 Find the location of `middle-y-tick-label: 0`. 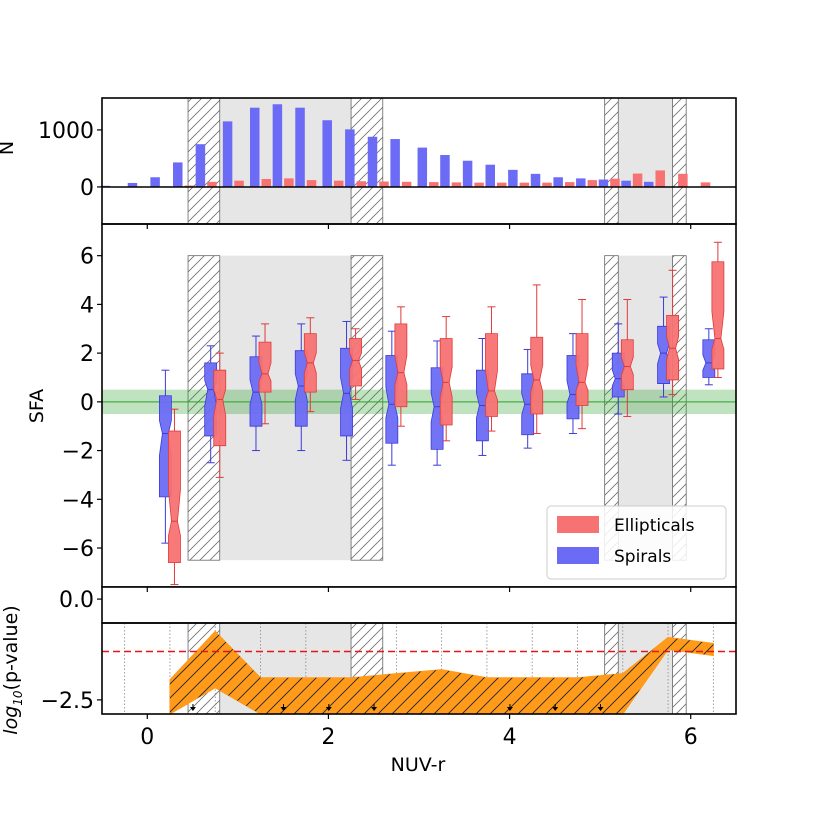

middle-y-tick-label: 0 is located at coordinates (87, 403).